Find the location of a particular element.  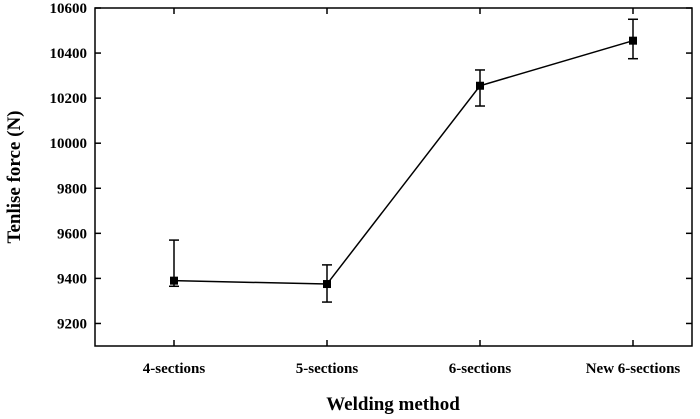

y-tick-label: 9600 is located at coordinates (72, 234).